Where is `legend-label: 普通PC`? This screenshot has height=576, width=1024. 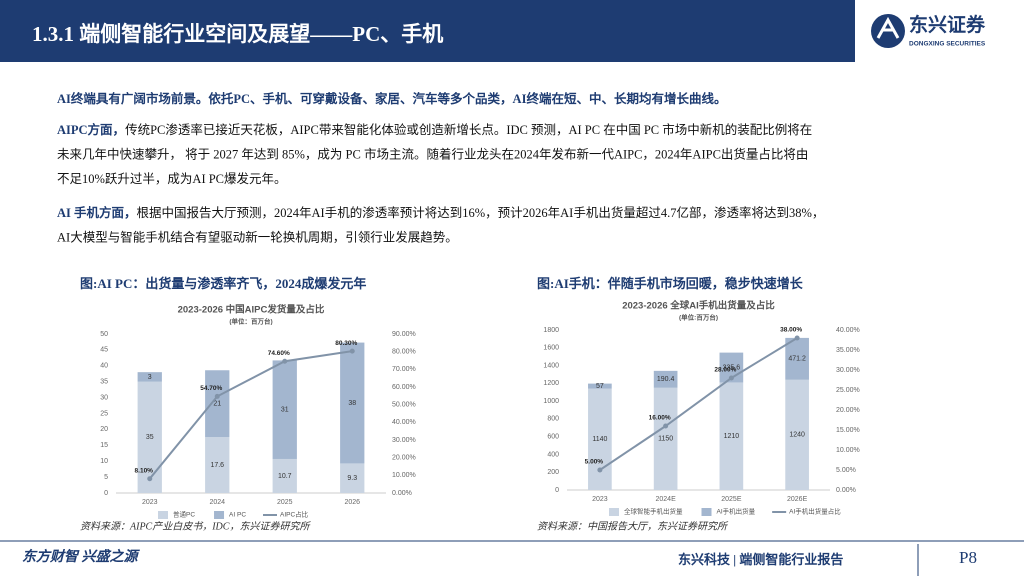 legend-label: 普通PC is located at coordinates (184, 514).